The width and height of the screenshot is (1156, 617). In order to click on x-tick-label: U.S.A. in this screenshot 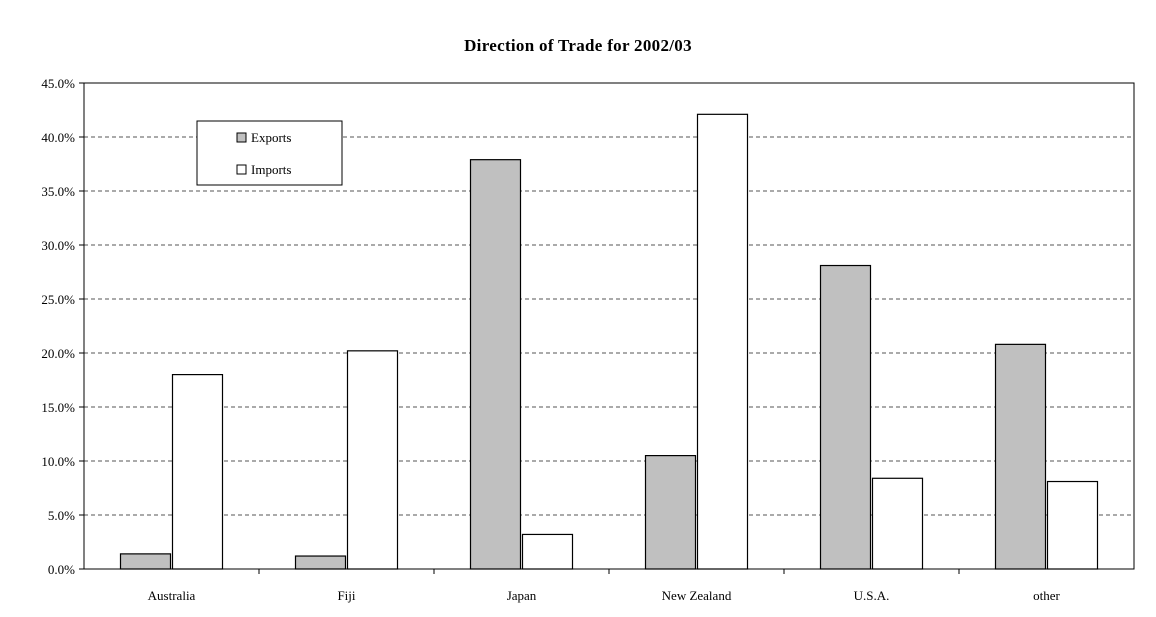, I will do `click(872, 595)`.